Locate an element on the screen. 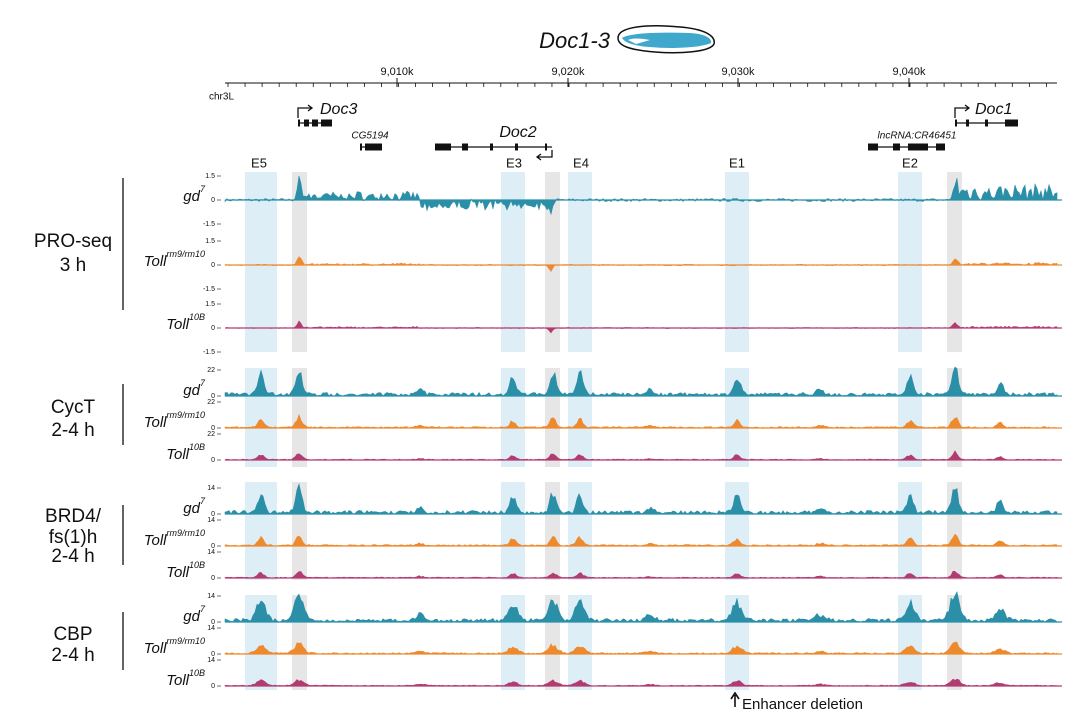 The image size is (1089, 709). promoter-highlight is located at coordinates (552, 262).